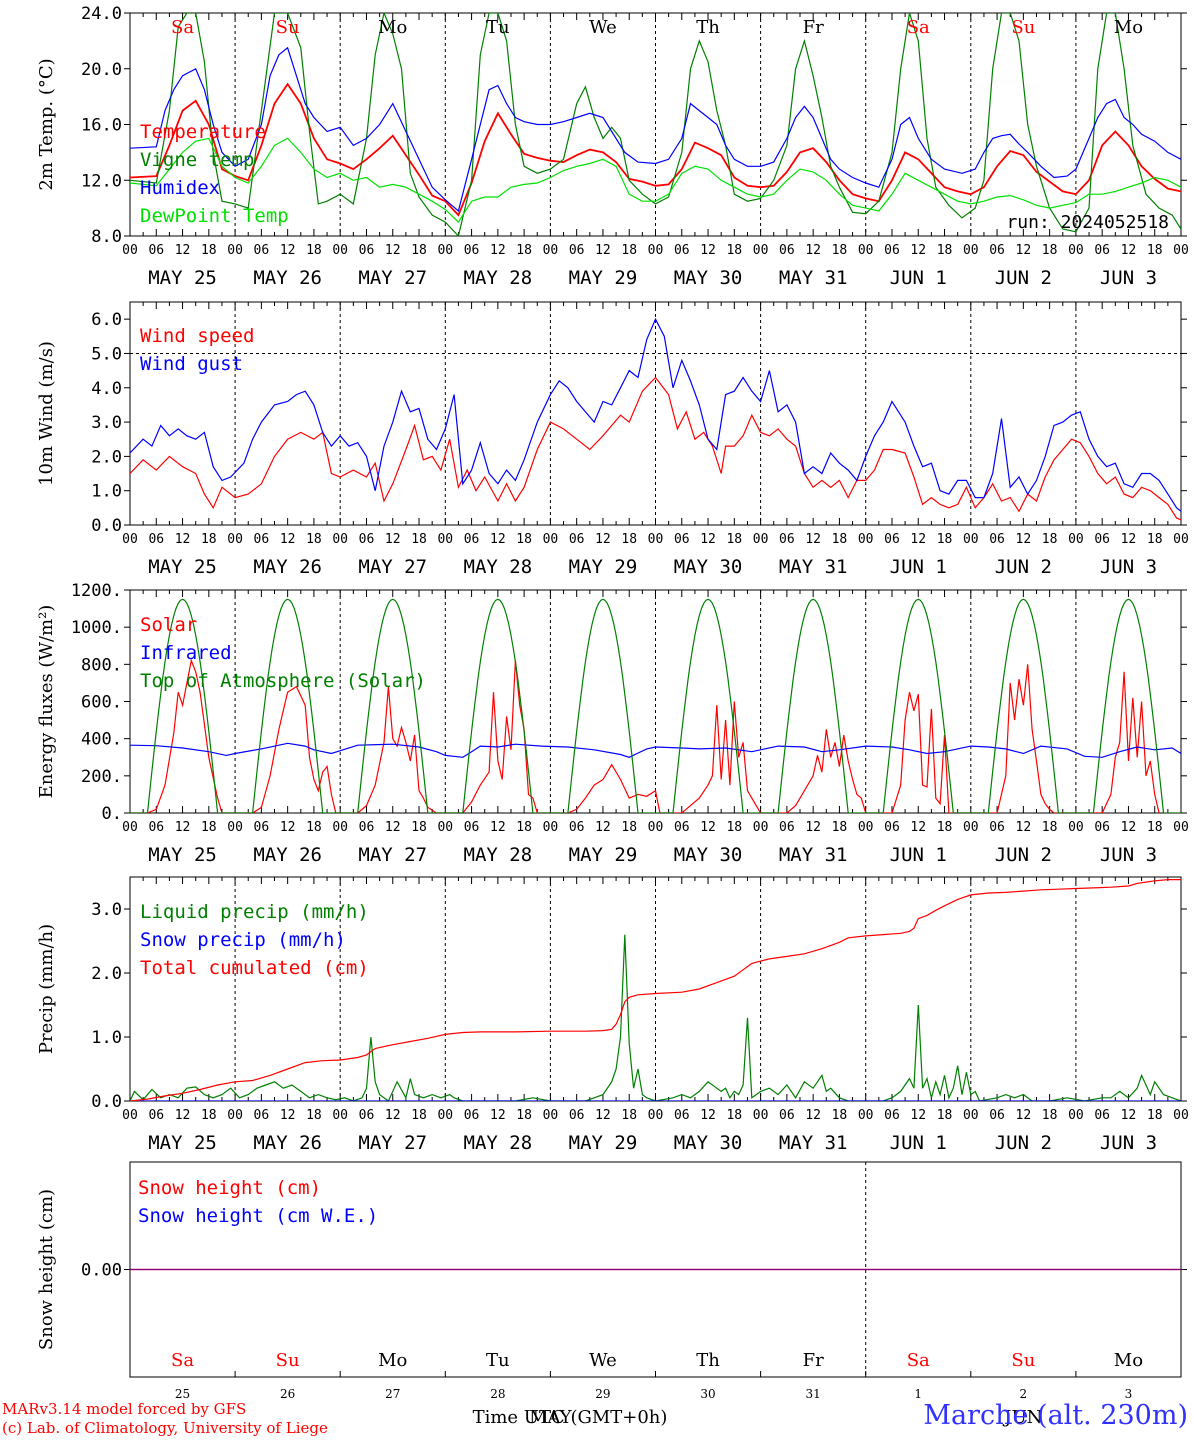 The height and width of the screenshot is (1440, 1194). I want to click on day-name-bottom: Fr, so click(813, 1360).